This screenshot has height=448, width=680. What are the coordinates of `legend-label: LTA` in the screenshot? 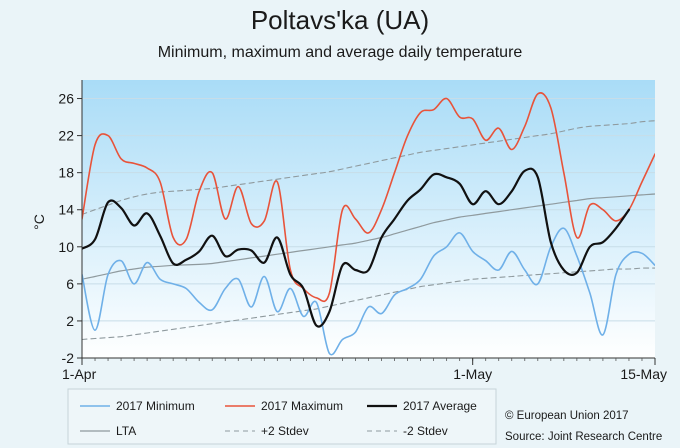 It's located at (126, 431).